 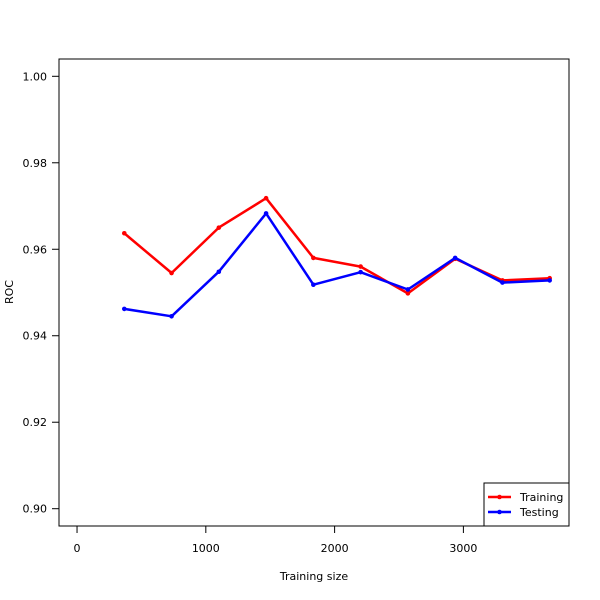 What do you see at coordinates (35, 336) in the screenshot?
I see `y-tick-label: 0.94` at bounding box center [35, 336].